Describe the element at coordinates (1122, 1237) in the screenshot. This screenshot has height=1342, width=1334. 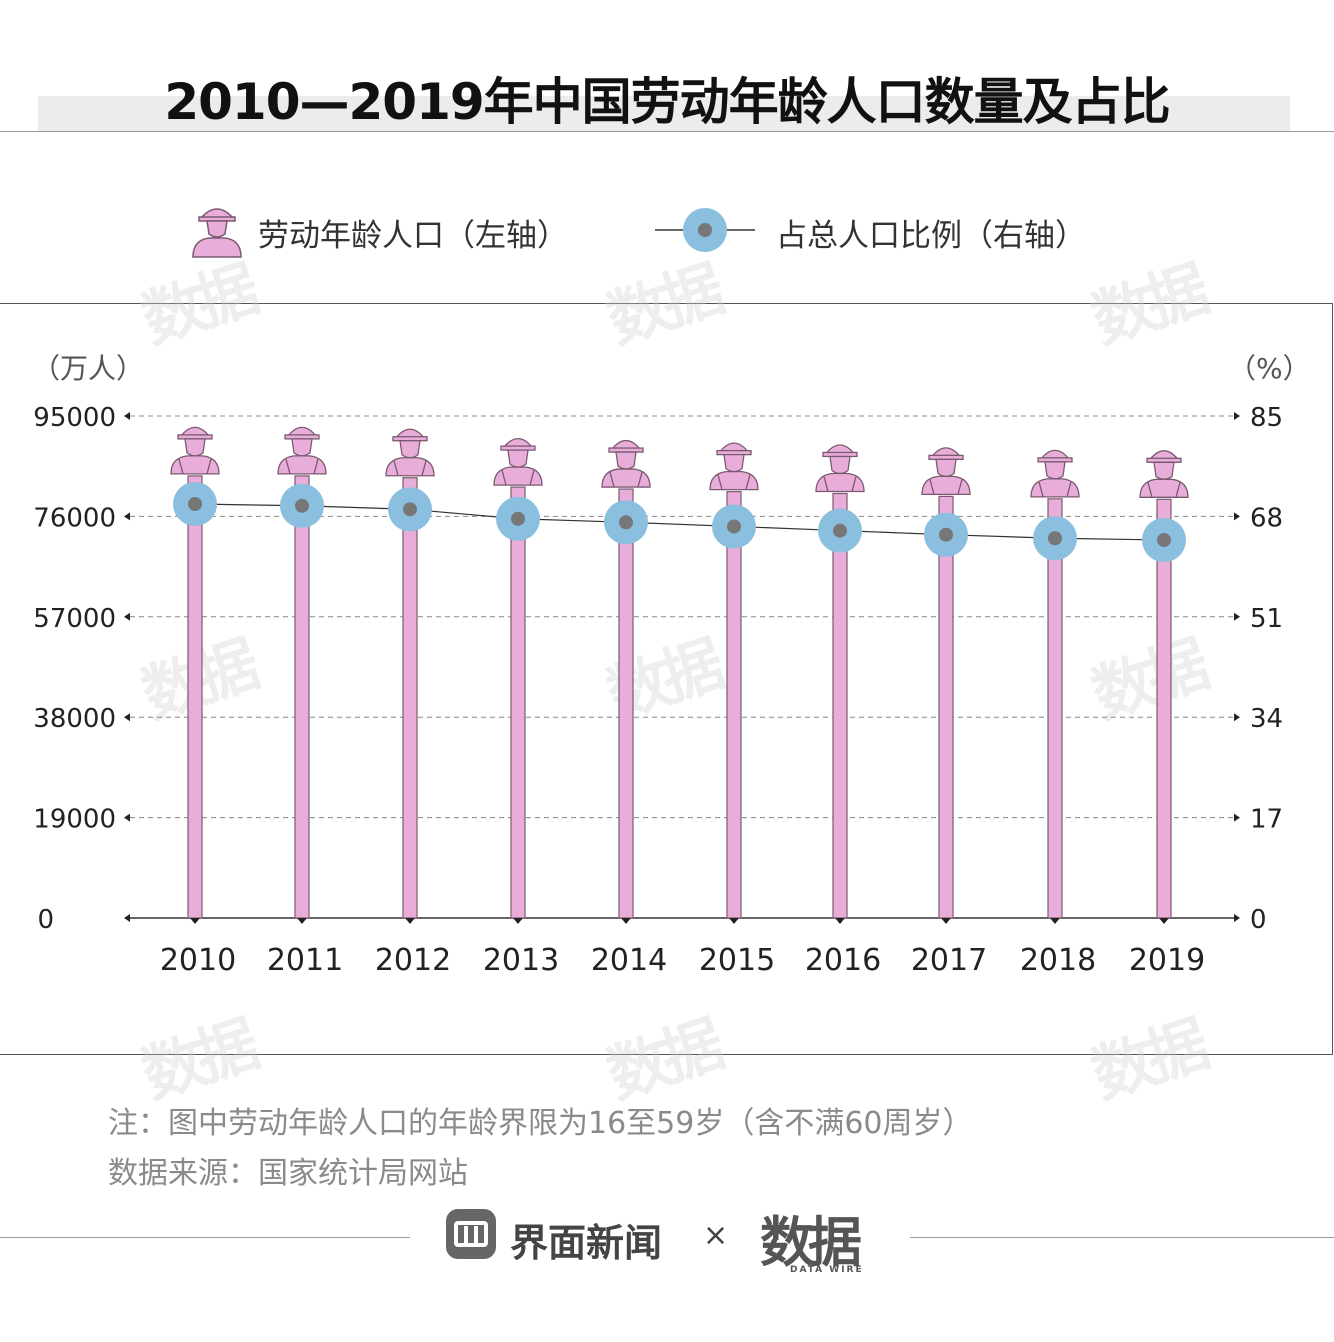
I see `footer-rule-right` at that location.